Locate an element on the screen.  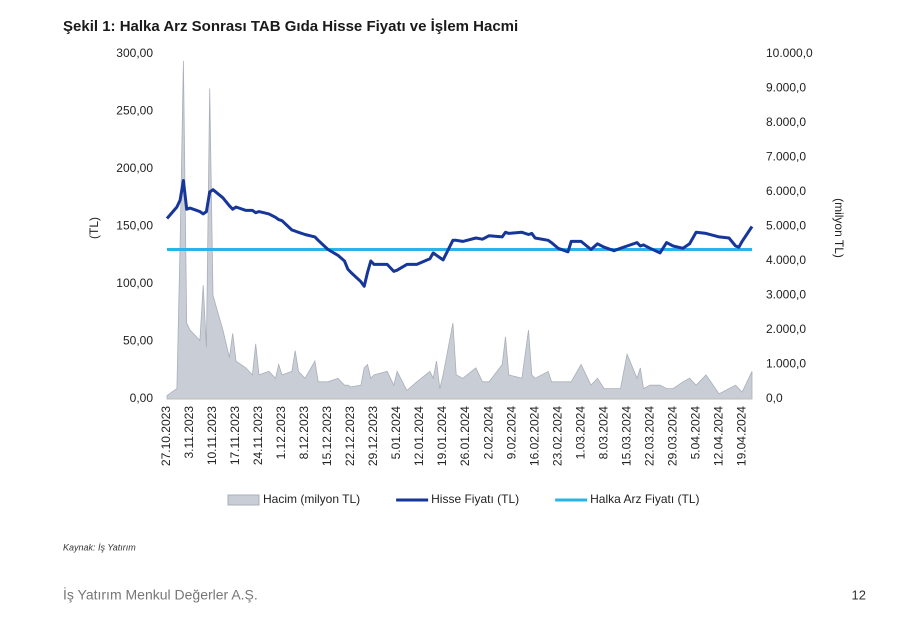
y2-tick-label: 3.000,0 is located at coordinates (786, 295).